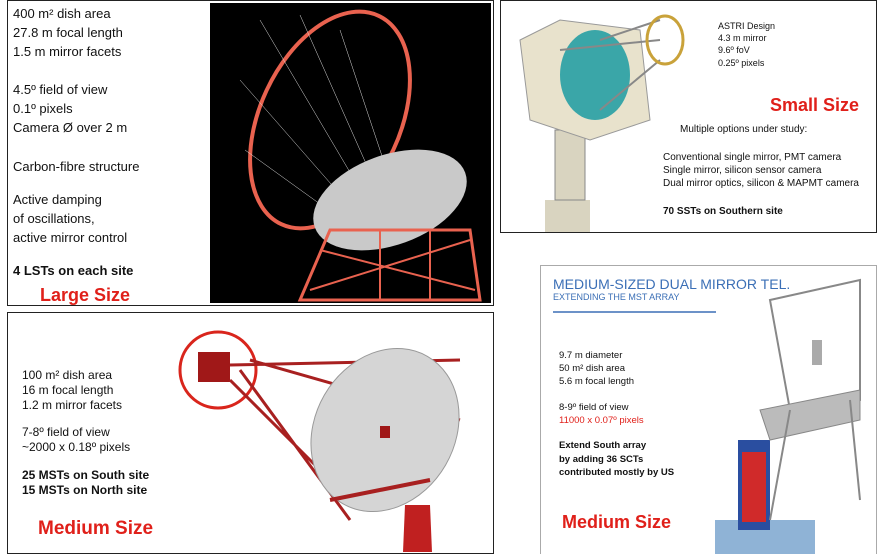 This screenshot has height=554, width=877. What do you see at coordinates (319, 441) in the screenshot?
I see `mst-illustration` at bounding box center [319, 441].